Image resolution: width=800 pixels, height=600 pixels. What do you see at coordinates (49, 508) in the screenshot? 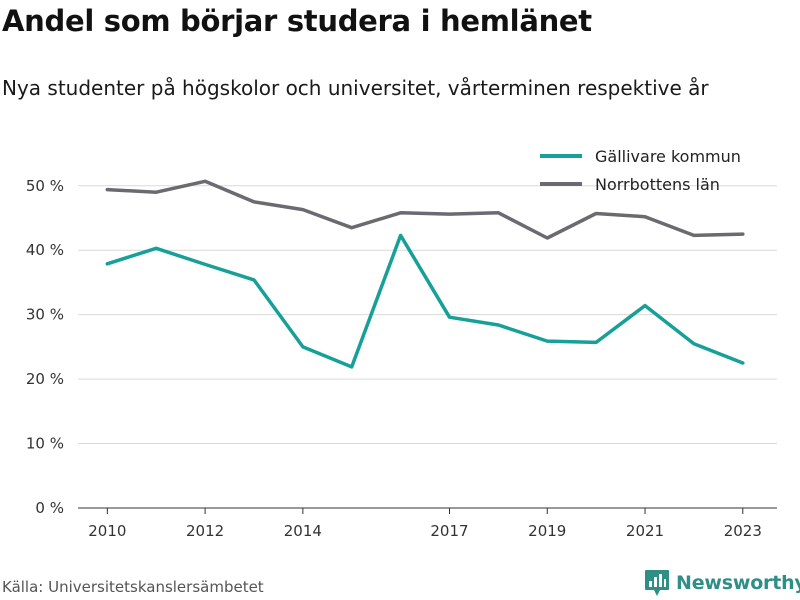
I see `y-tick-label: 0 %` at bounding box center [49, 508].